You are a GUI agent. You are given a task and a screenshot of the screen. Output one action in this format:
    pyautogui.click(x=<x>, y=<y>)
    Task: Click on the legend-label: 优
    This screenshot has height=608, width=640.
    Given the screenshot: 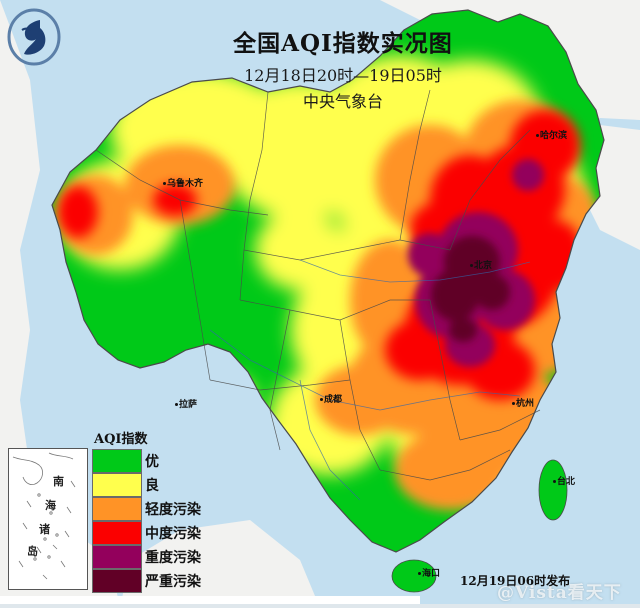 What is the action you would take?
    pyautogui.click(x=152, y=462)
    